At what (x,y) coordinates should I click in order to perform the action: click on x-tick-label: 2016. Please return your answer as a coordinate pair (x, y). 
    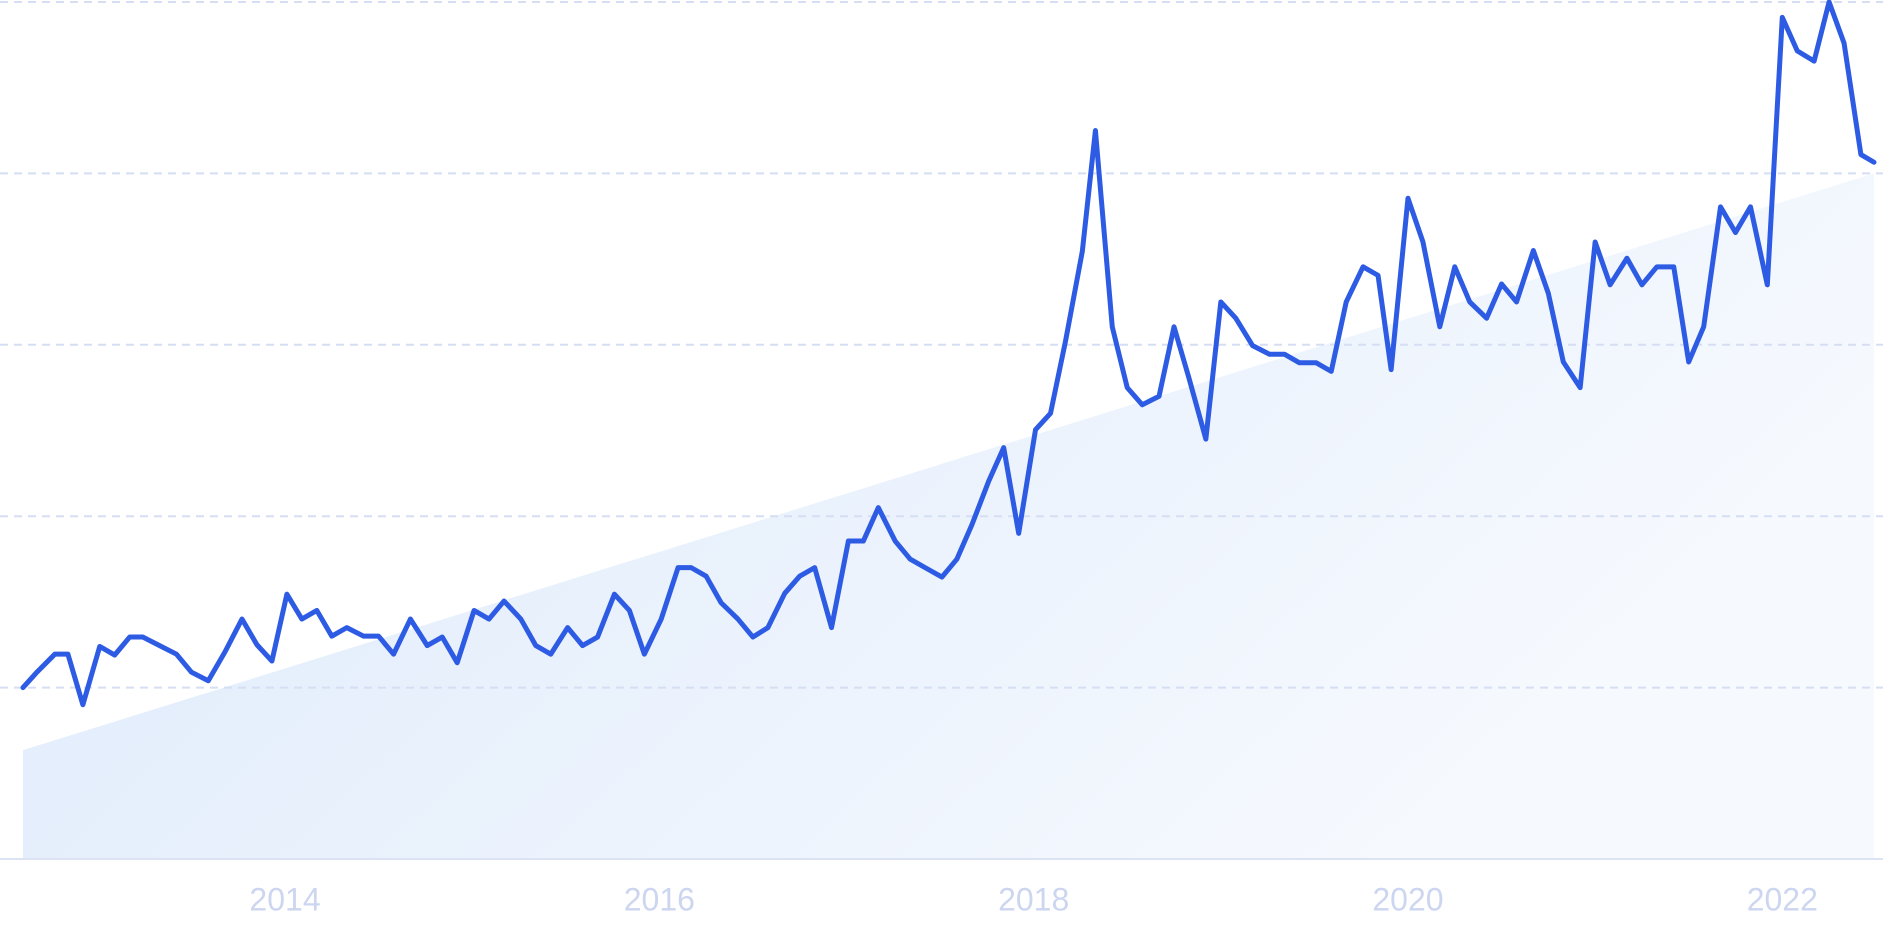
    Looking at the image, I should click on (659, 899).